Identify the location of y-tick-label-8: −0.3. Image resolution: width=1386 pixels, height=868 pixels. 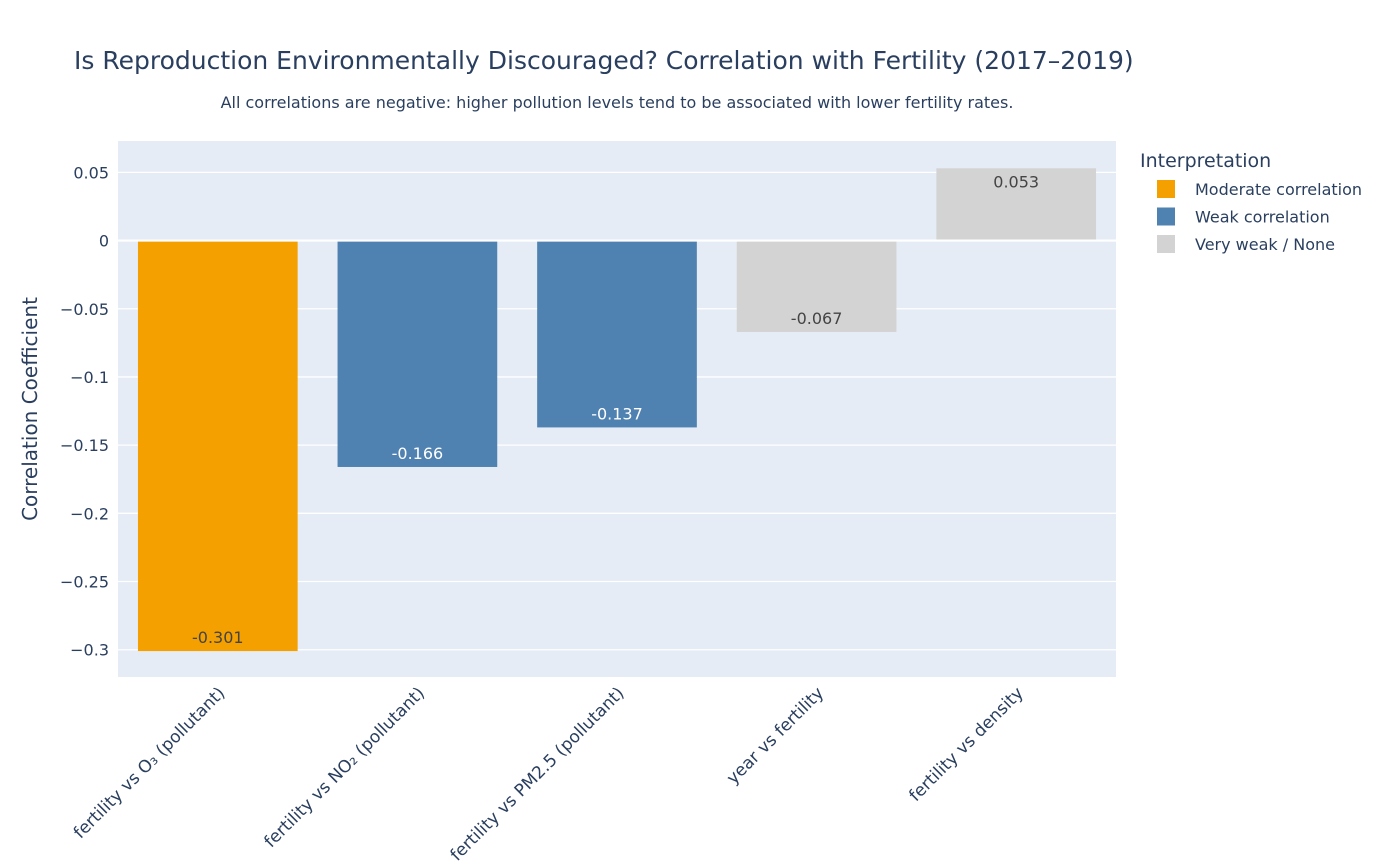
(89, 650).